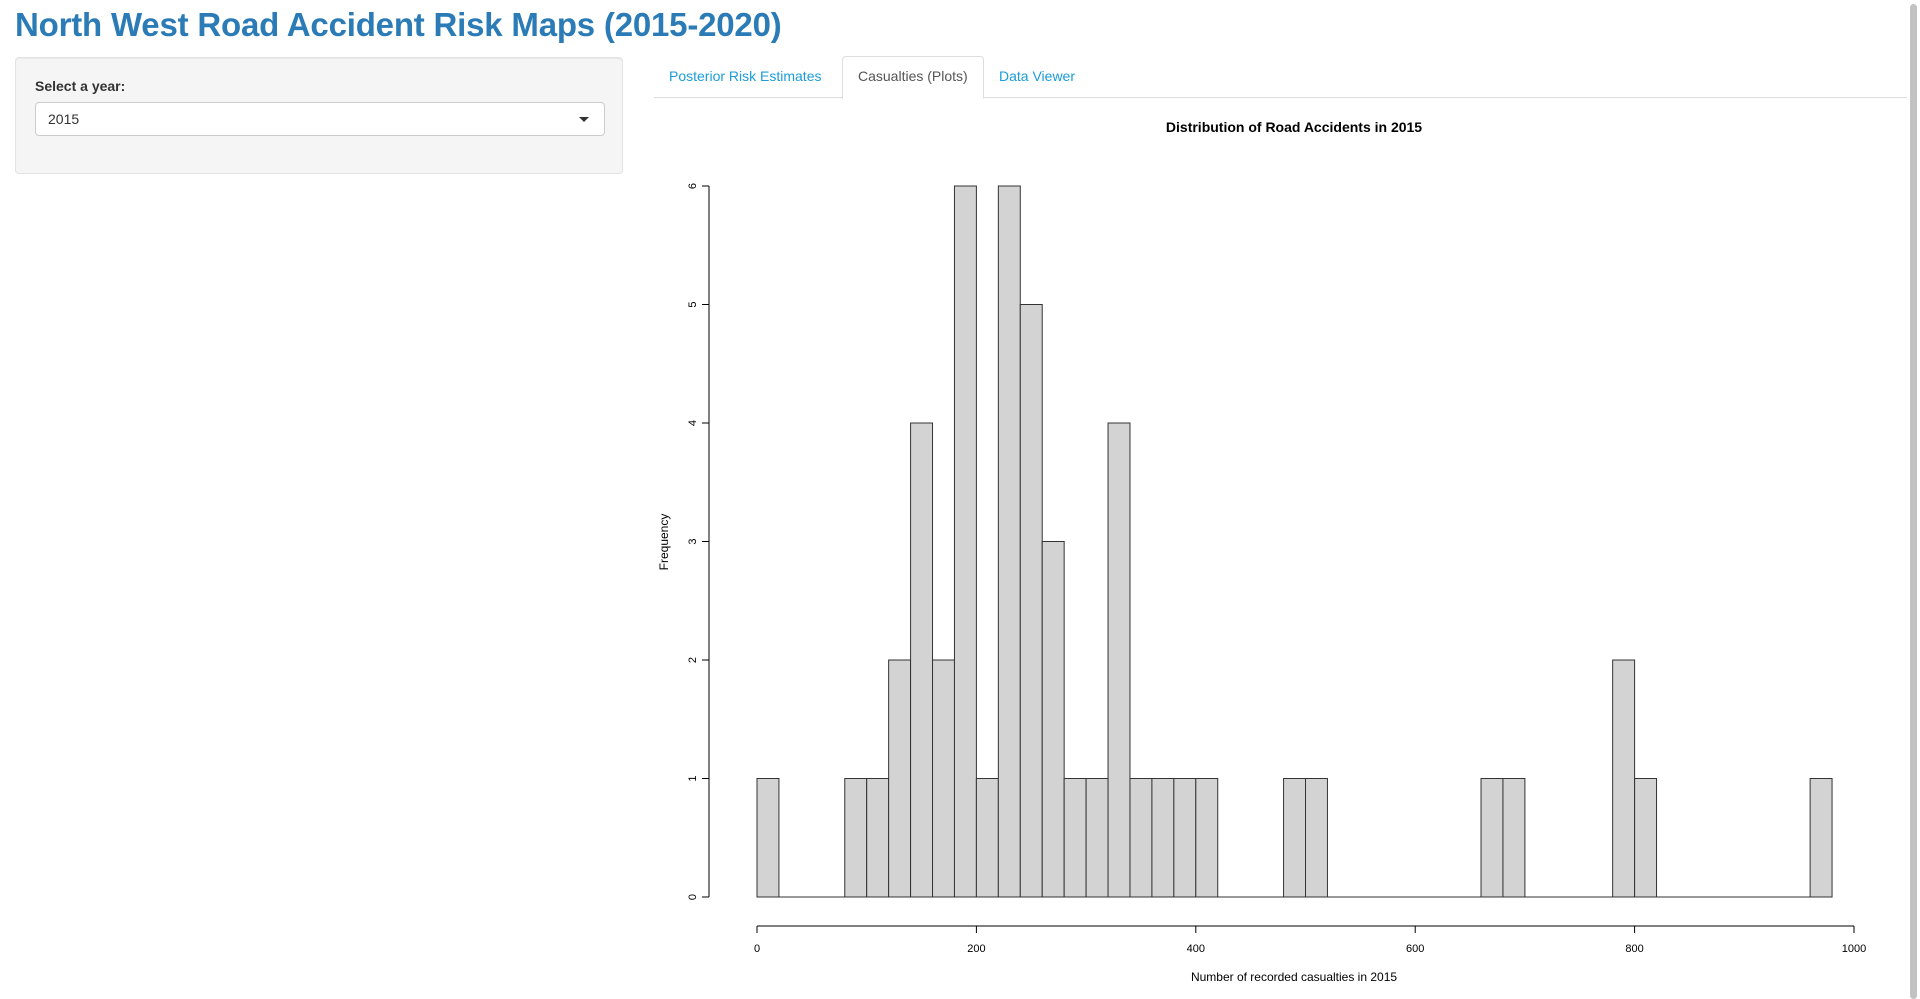  I want to click on sidebar-panel: Select a year: 2015, so click(319, 115).